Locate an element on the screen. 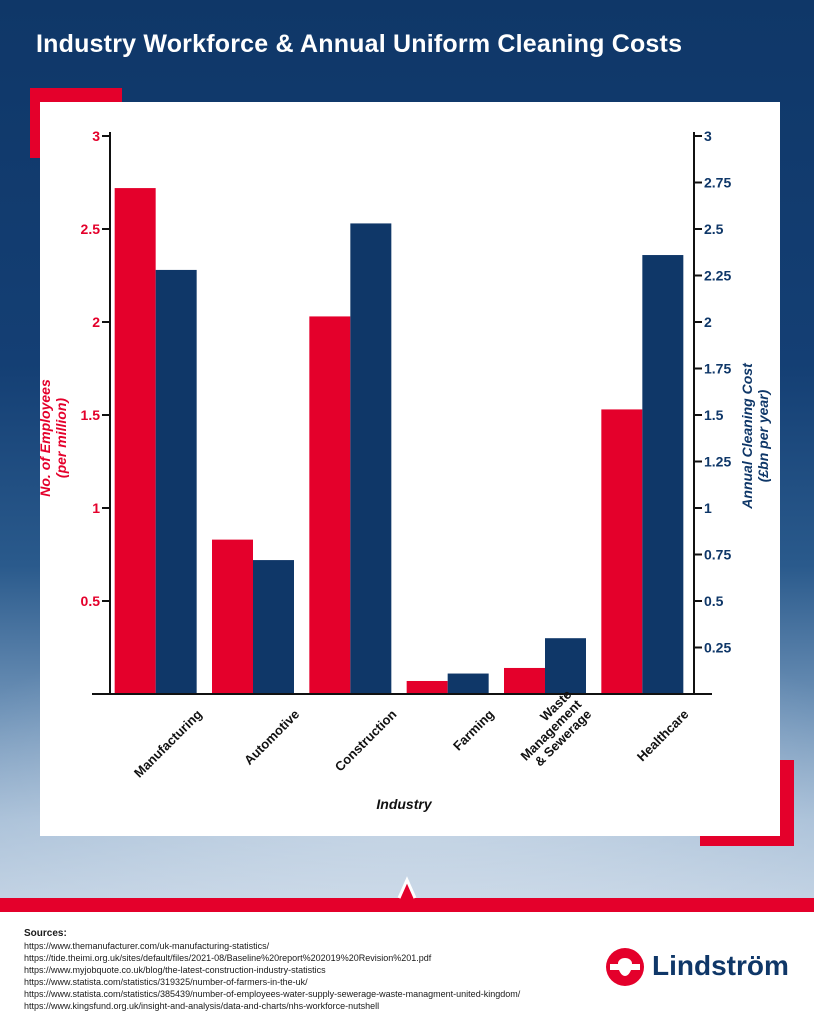  x-tick-label: WasteManagement& Sewerage is located at coordinates (551, 729).